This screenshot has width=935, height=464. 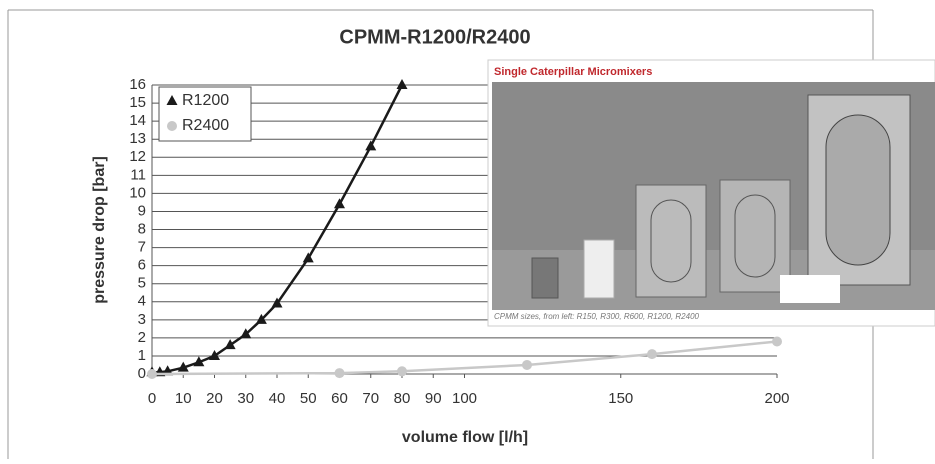 I want to click on legend-label: R2400, so click(x=205, y=125).